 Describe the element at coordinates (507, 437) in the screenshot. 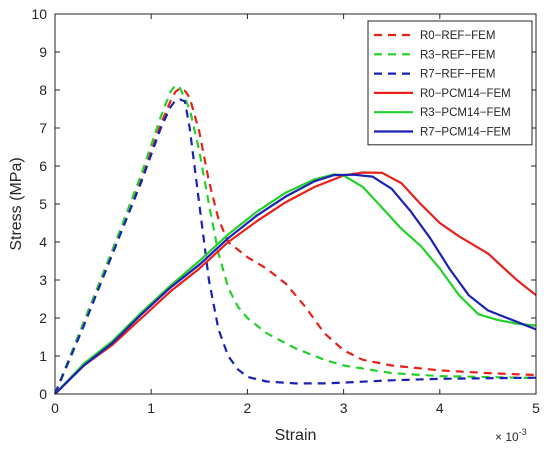

I see `x-scale-multiplier: × 10` at that location.